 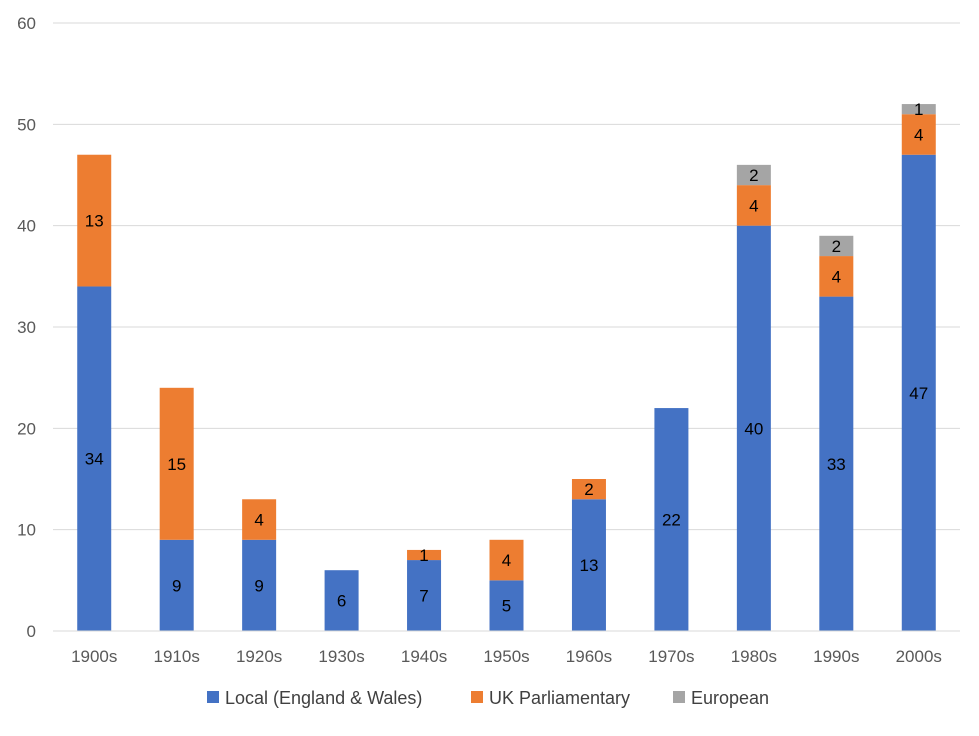 What do you see at coordinates (730, 698) in the screenshot?
I see `legend-label: European` at bounding box center [730, 698].